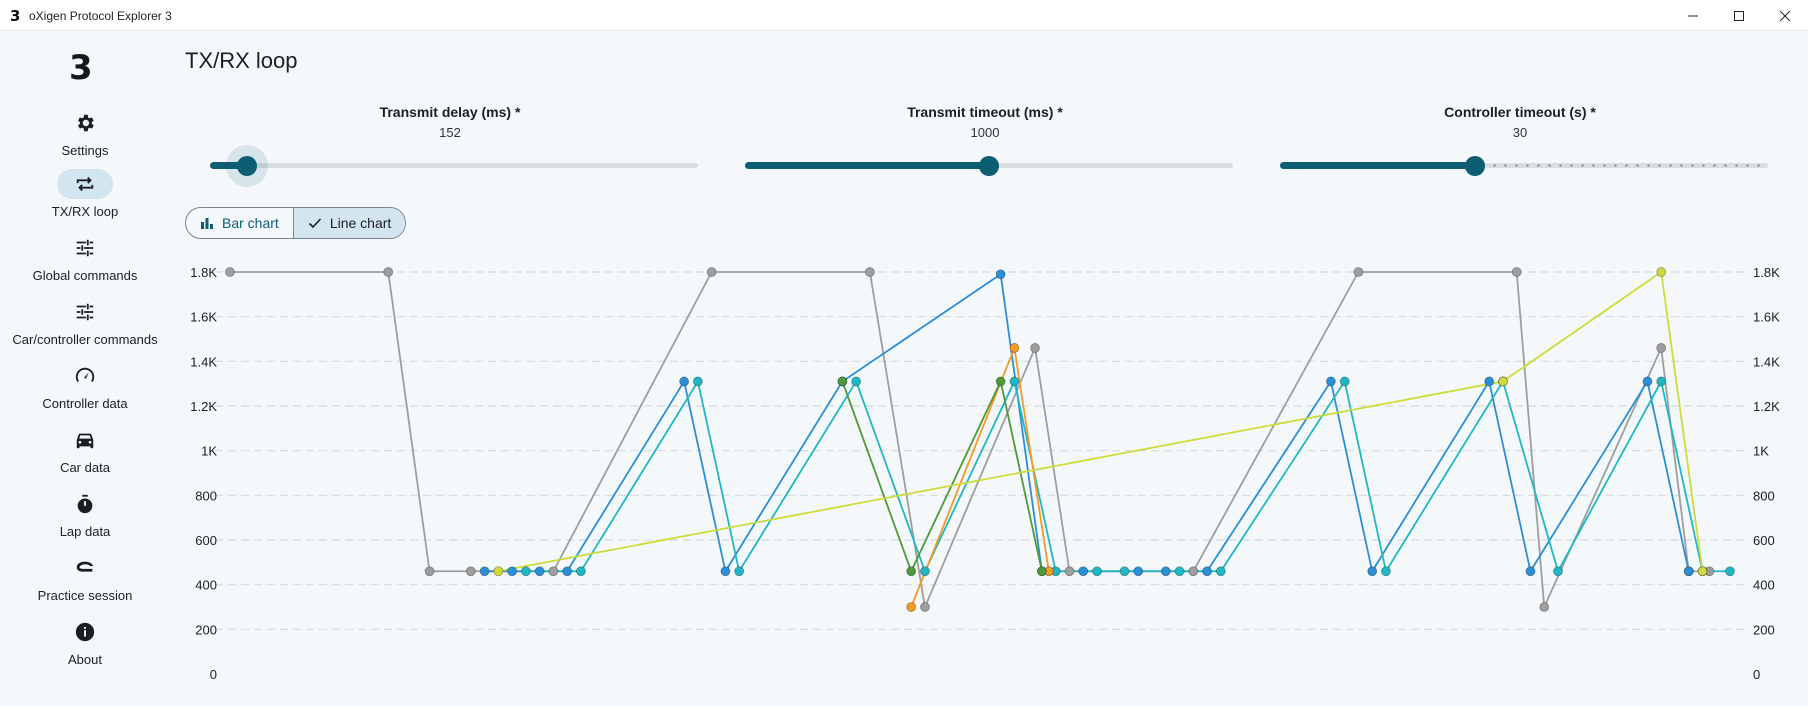  I want to click on title-bar: 3 oXigen Protocol Explorer 3, so click(904, 15).